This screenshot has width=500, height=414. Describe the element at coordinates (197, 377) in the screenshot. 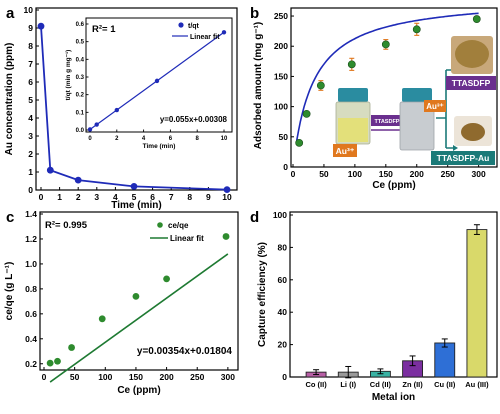

I see `panel-c-x-tick-label: 250` at that location.